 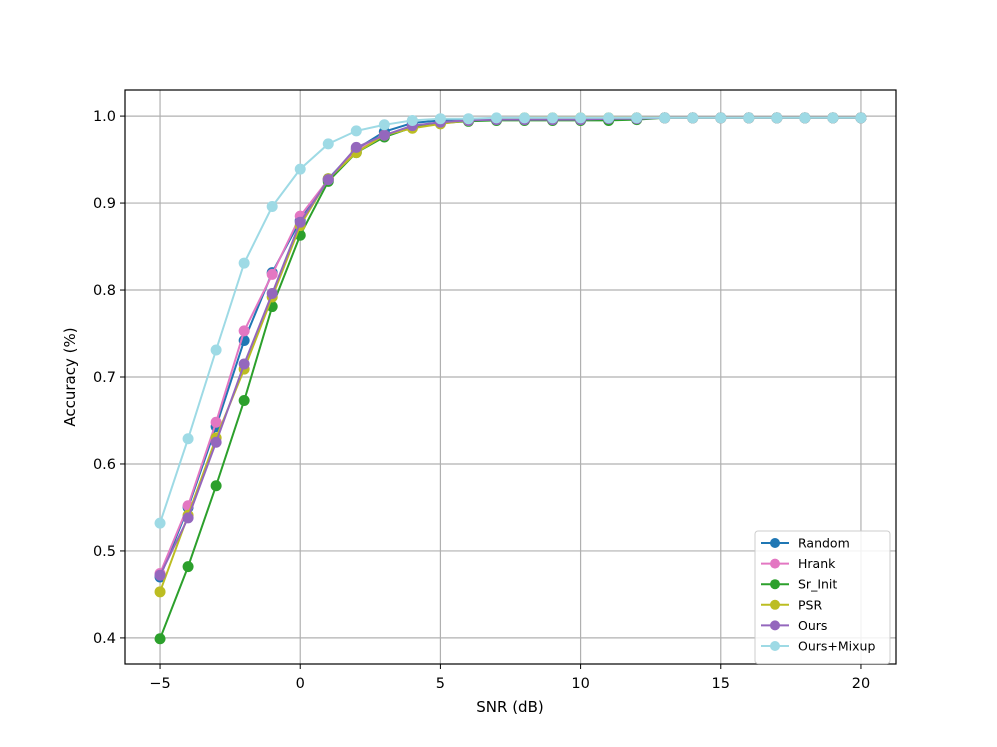 What do you see at coordinates (791, 604) in the screenshot?
I see `legend-item: PSR` at bounding box center [791, 604].